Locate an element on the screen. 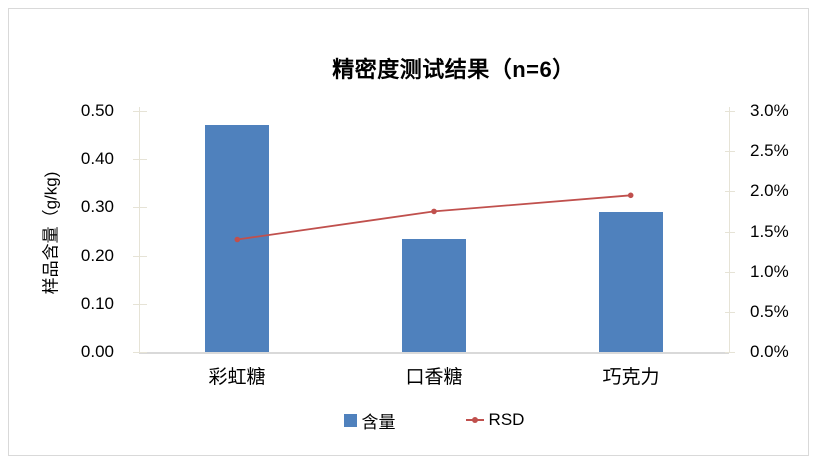 The width and height of the screenshot is (815, 465). legend-item-content: 含量 is located at coordinates (369, 420).